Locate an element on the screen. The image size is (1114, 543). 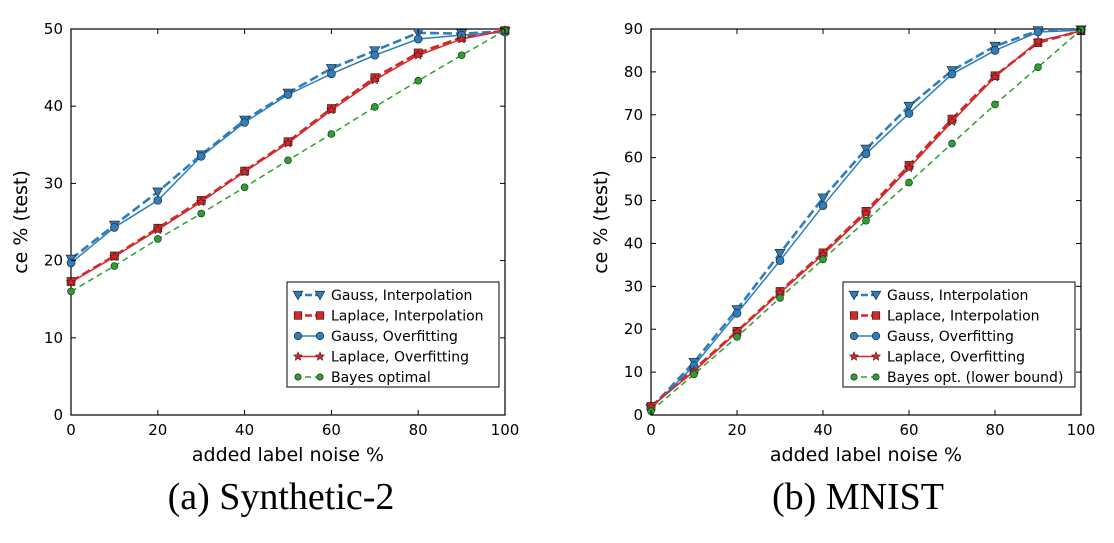
legend-label: Bayes optimal is located at coordinates (381, 378).